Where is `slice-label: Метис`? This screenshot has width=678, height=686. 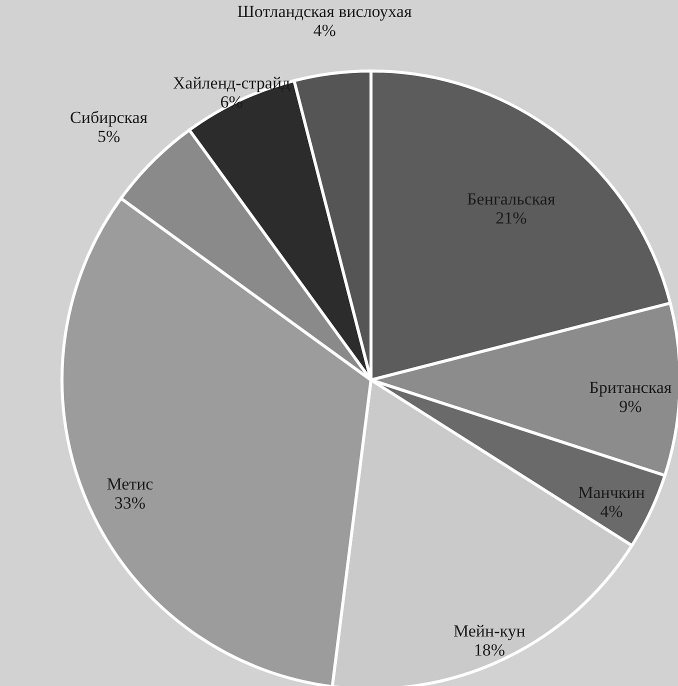
slice-label: Метис is located at coordinates (130, 484).